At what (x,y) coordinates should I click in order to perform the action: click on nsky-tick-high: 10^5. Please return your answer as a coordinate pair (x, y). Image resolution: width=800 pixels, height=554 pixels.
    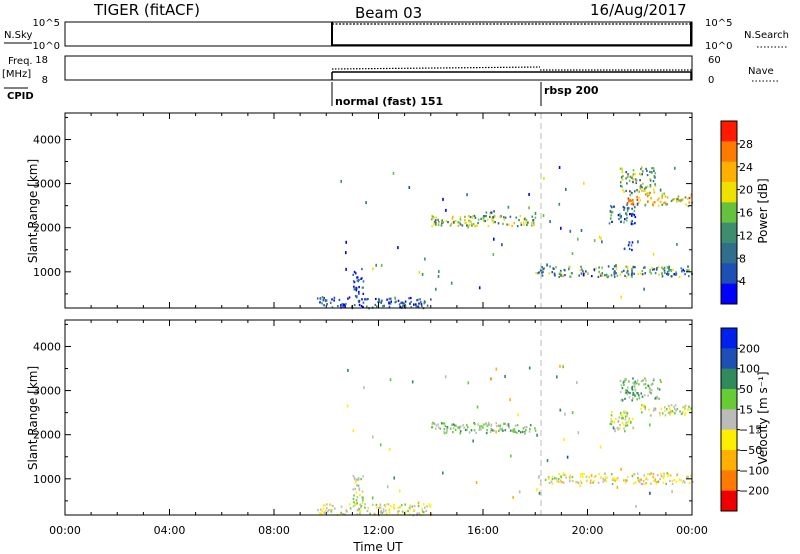
    Looking at the image, I should click on (46, 23).